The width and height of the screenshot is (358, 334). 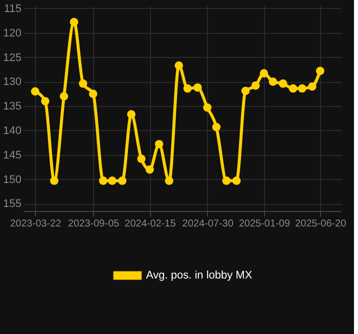 What do you see at coordinates (199, 276) in the screenshot?
I see `legend-label: Avg. pos. in lobby MX` at bounding box center [199, 276].